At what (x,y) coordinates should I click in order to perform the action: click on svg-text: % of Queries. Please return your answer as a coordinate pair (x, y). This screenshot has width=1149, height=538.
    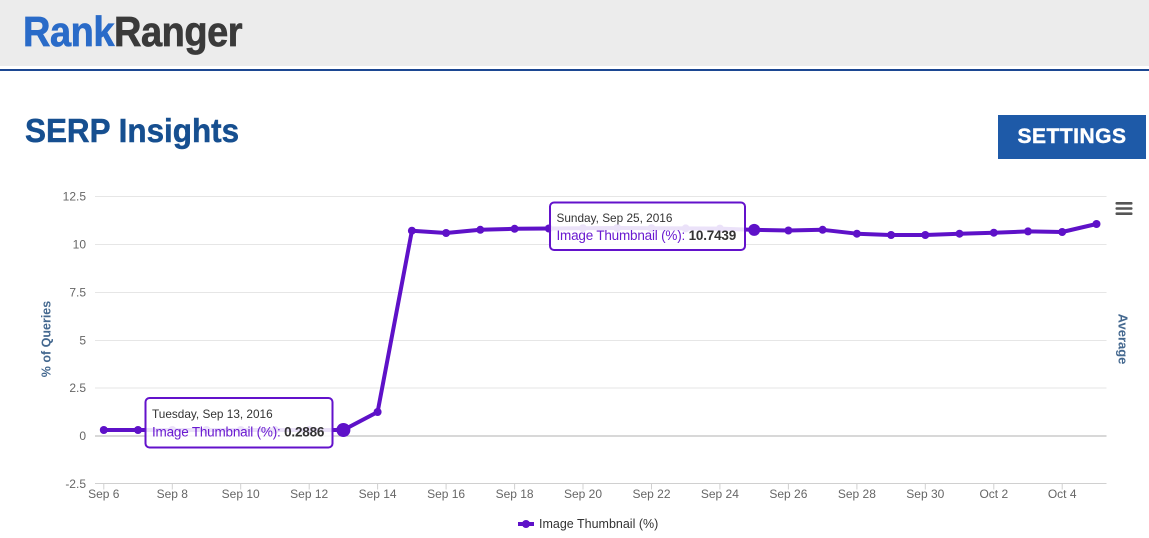
    Looking at the image, I should click on (47, 339).